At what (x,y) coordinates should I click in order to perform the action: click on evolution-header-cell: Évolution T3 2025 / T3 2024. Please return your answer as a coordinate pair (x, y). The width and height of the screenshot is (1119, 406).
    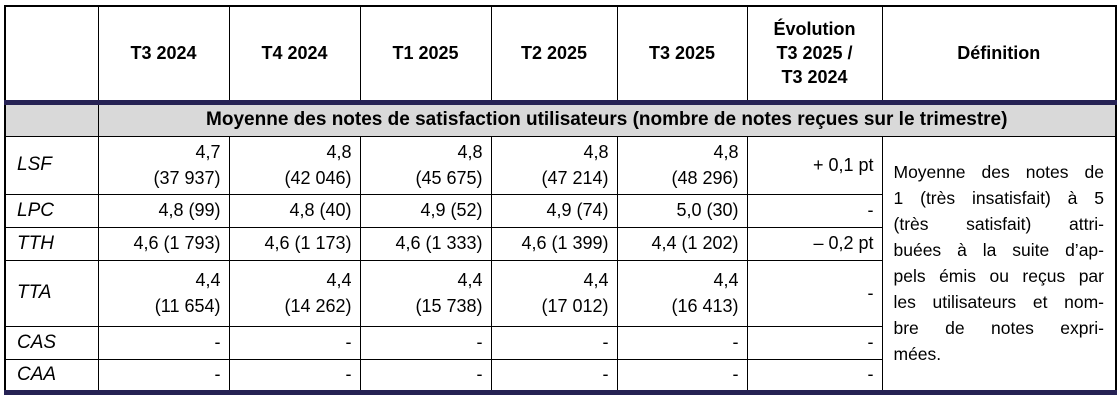
    Looking at the image, I should click on (814, 54).